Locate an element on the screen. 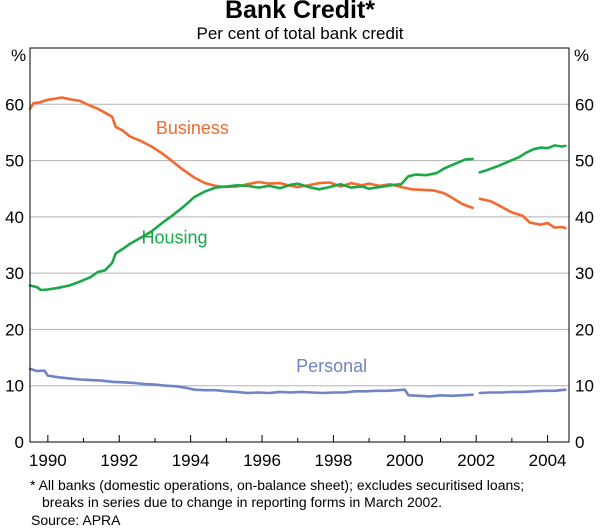  y-tick-right-0: 0 is located at coordinates (579, 442).